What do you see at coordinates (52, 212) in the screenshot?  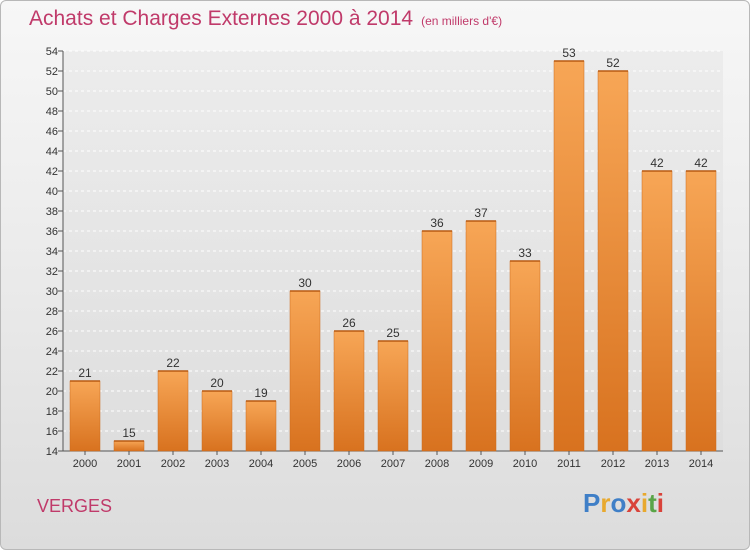 I see `y-tick-label: 38` at bounding box center [52, 212].